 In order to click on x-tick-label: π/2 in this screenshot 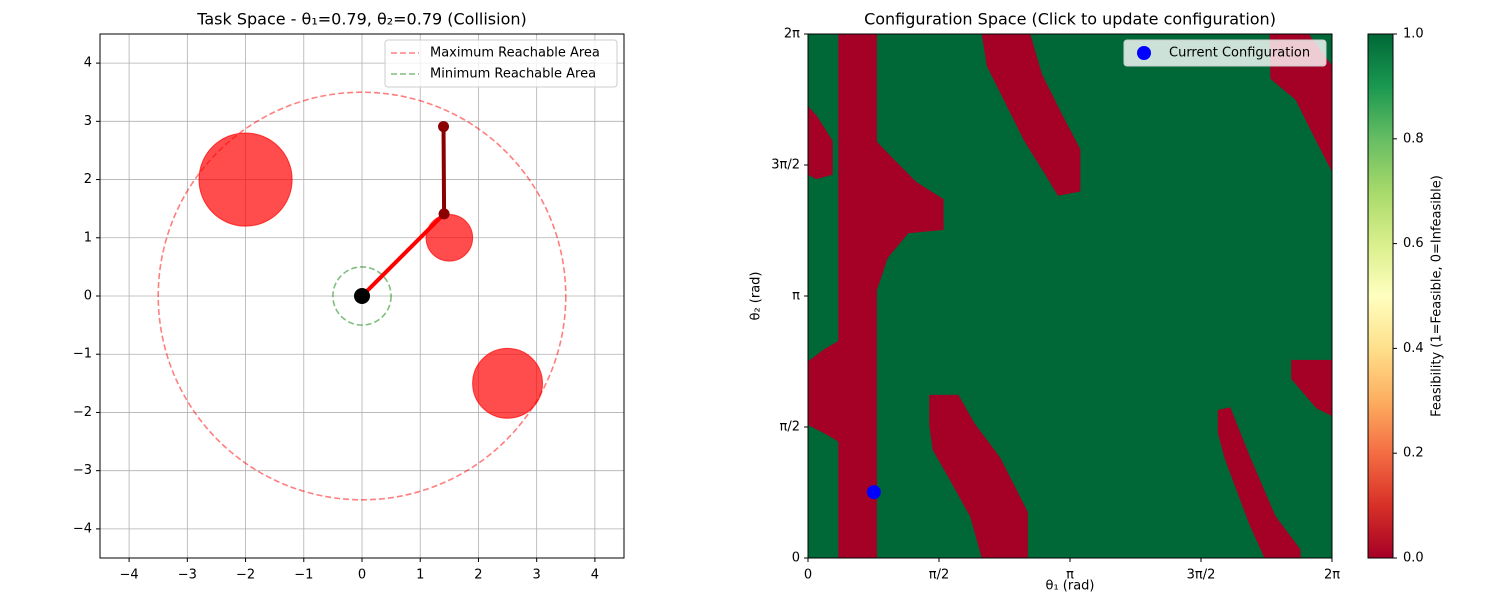, I will do `click(939, 575)`.